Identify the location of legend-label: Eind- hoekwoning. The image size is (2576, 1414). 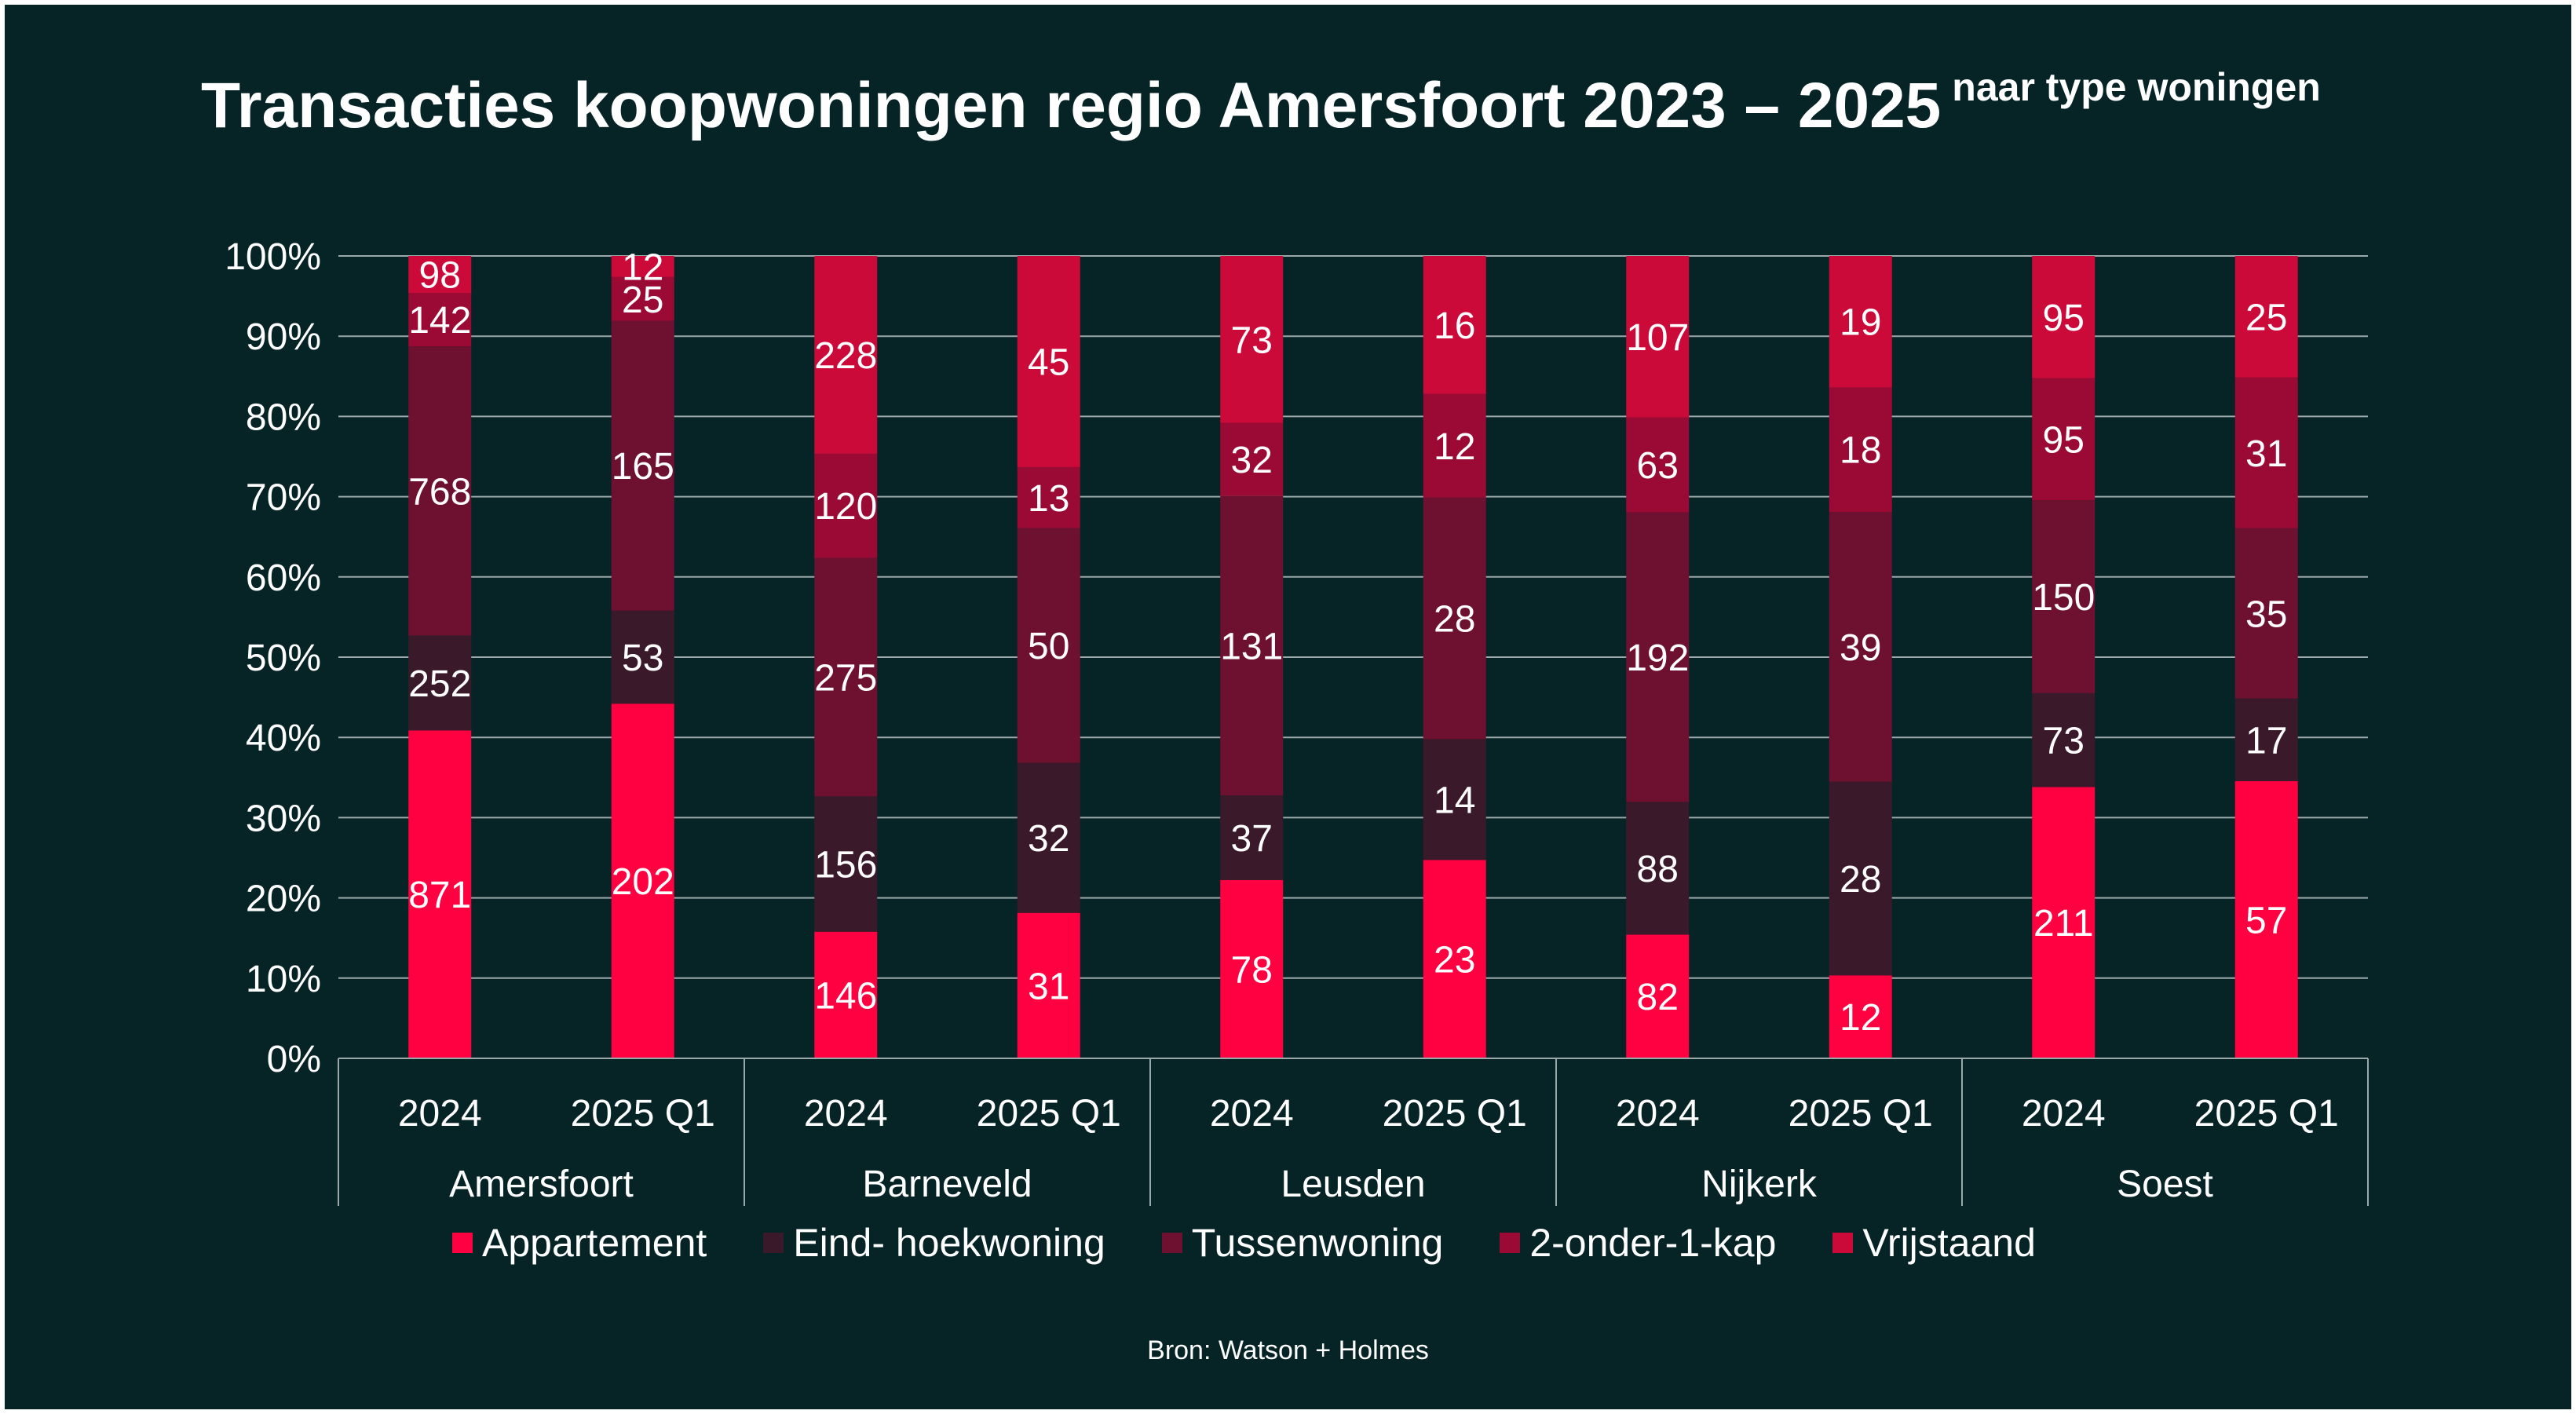
(949, 1243).